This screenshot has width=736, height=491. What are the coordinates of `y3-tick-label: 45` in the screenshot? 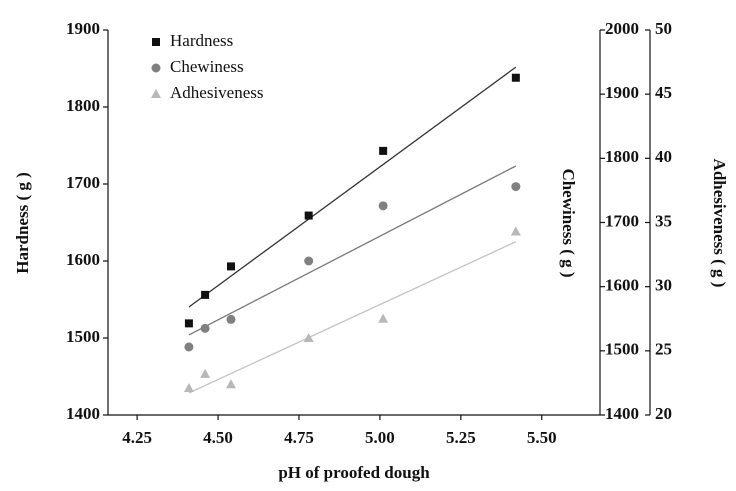 It's located at (663, 92).